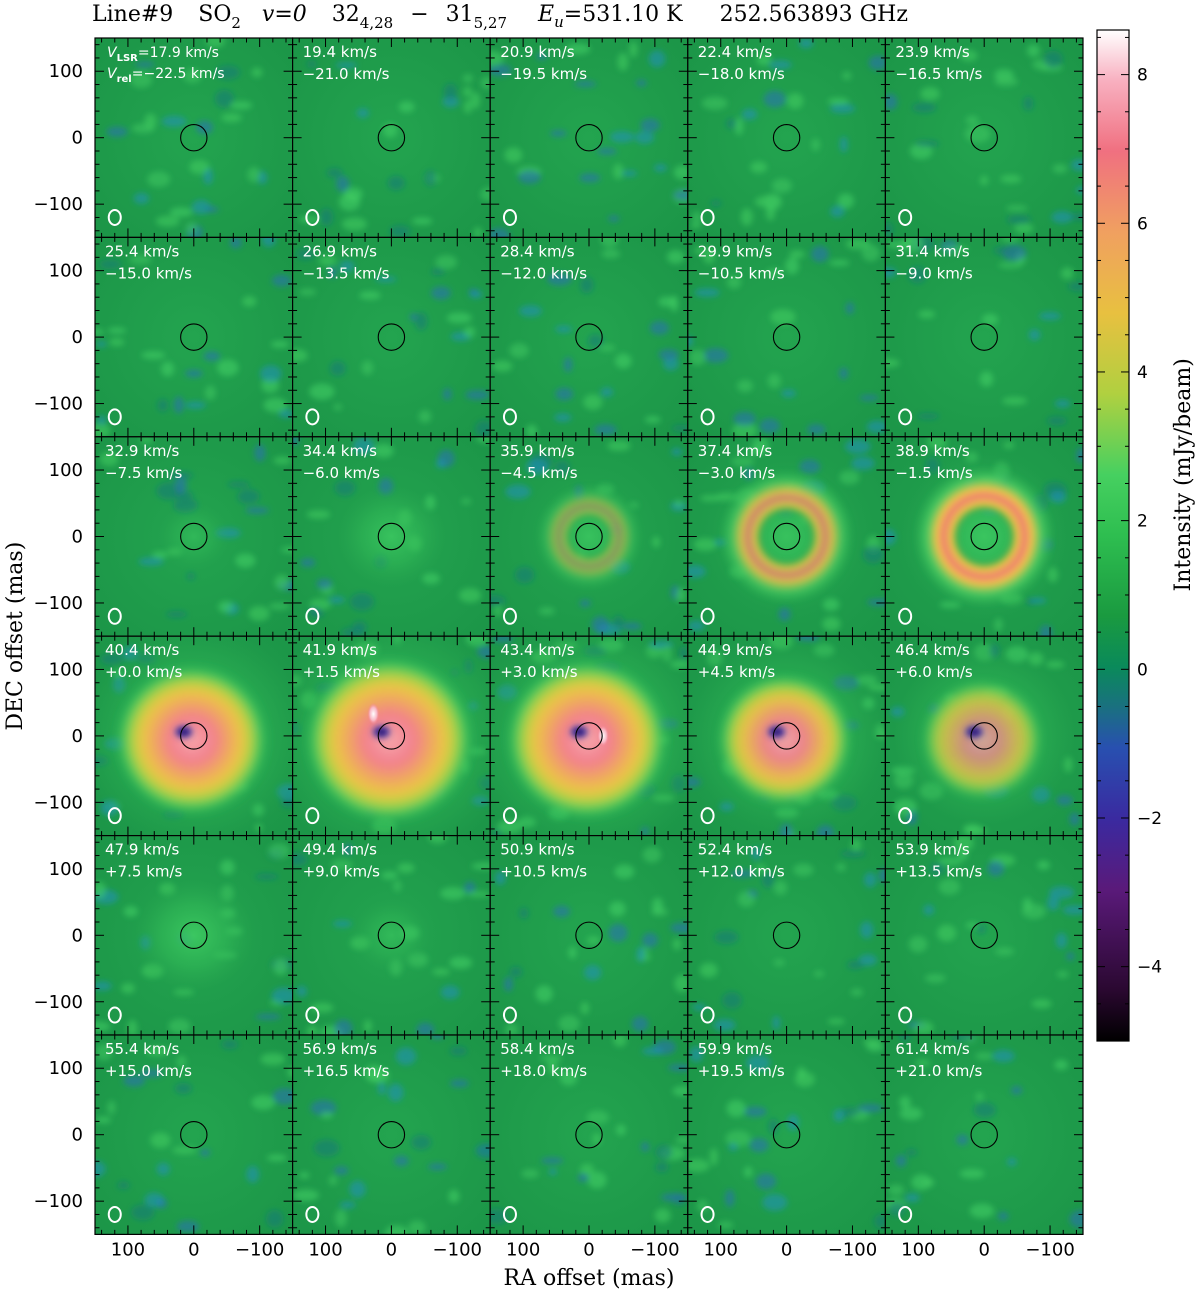 This screenshot has width=1200, height=1295. I want to click on vrel-label: +21.0 km/s, so click(938, 1071).